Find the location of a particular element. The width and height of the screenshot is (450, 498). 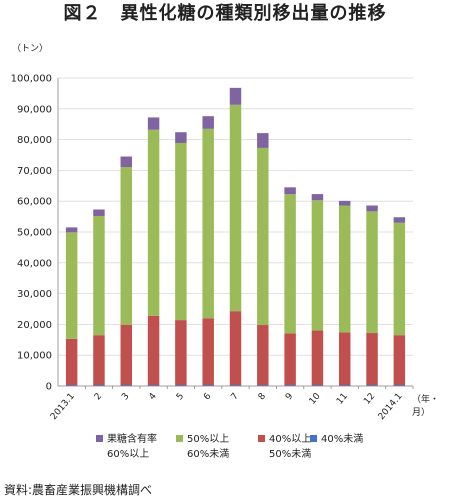

x-tick-label: 10 is located at coordinates (315, 398).